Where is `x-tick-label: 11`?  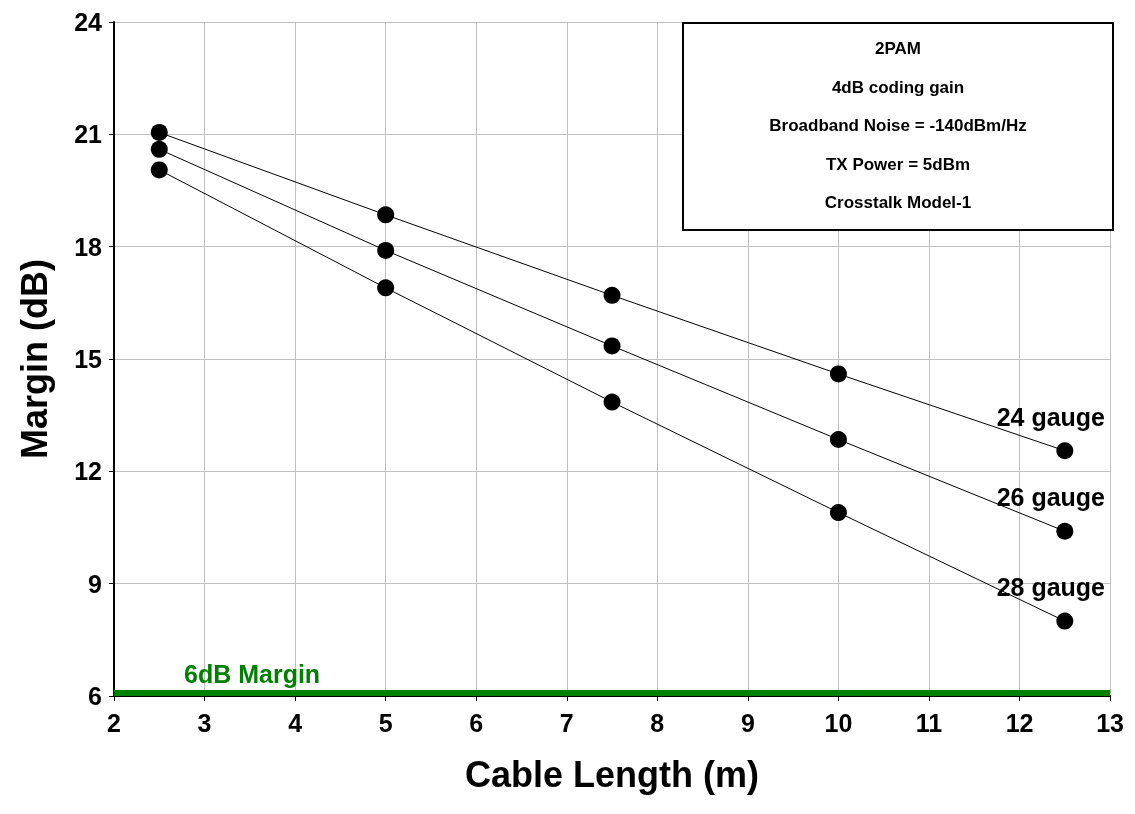
x-tick-label: 11 is located at coordinates (929, 722).